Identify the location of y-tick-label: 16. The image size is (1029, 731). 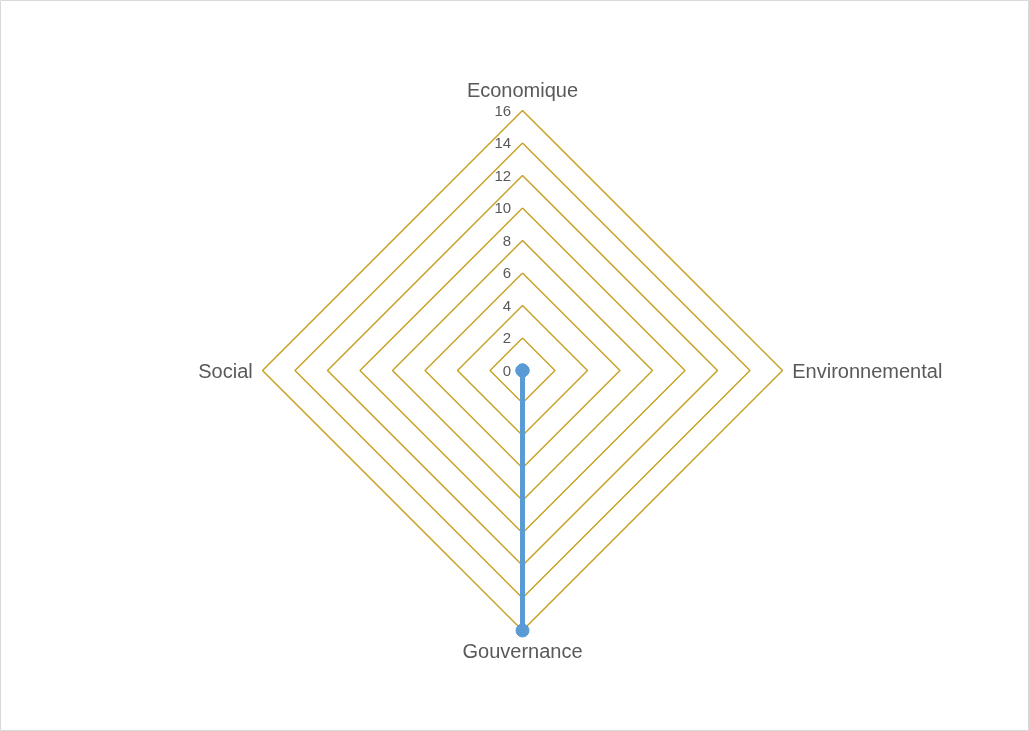
(503, 110).